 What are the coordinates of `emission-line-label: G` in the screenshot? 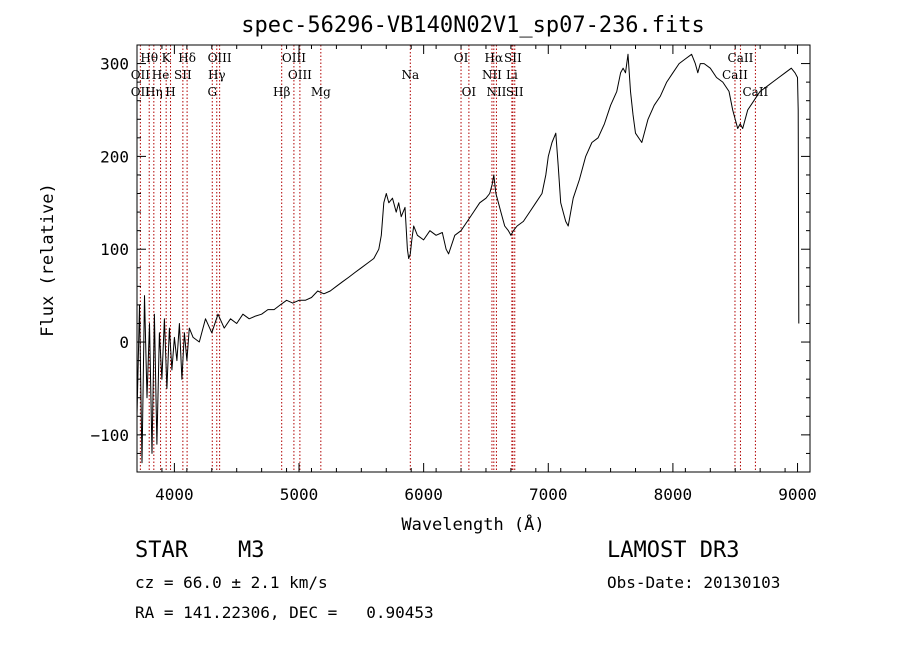 It's located at (212, 92).